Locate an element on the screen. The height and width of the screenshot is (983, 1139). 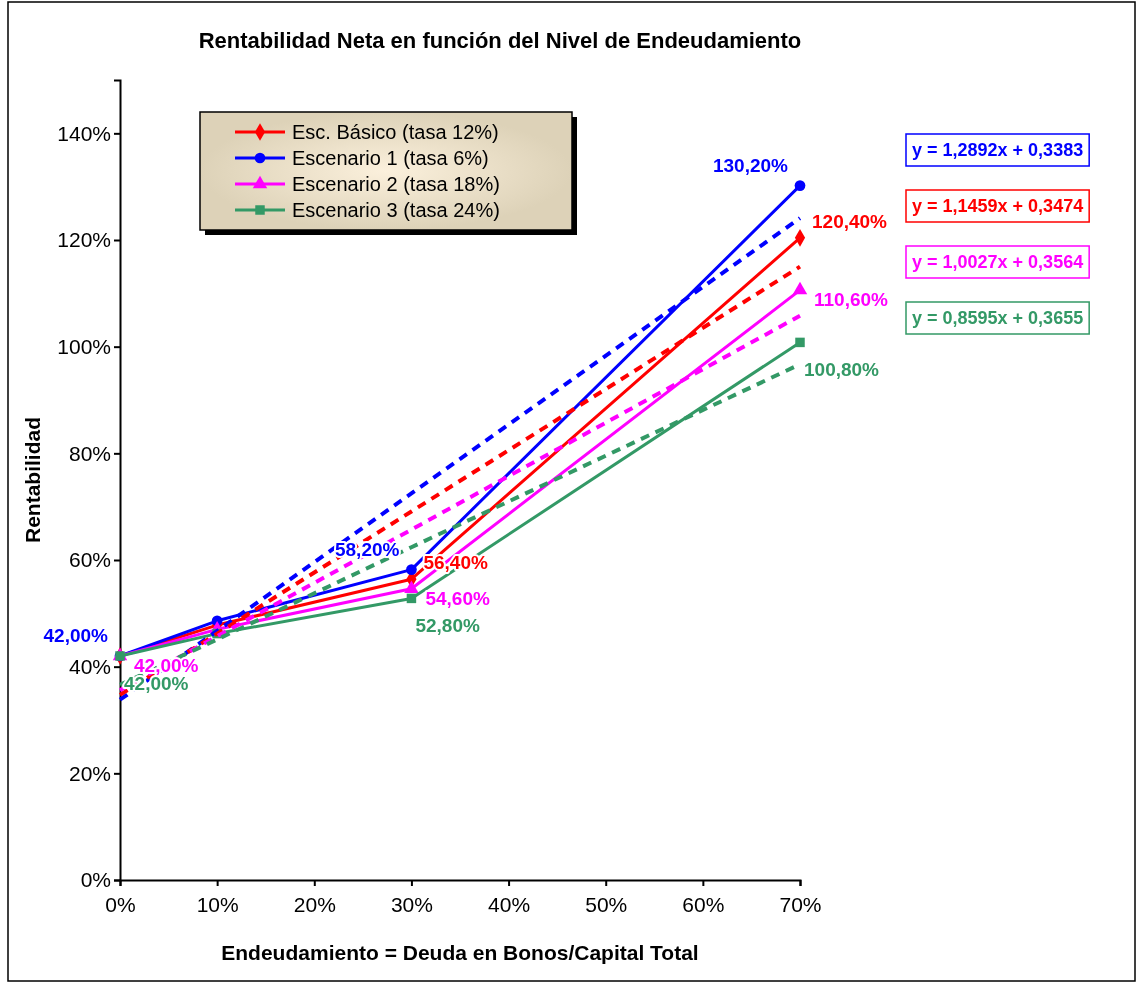
legend-label: Escenario 3 (tasa 24%) is located at coordinates (396, 210).